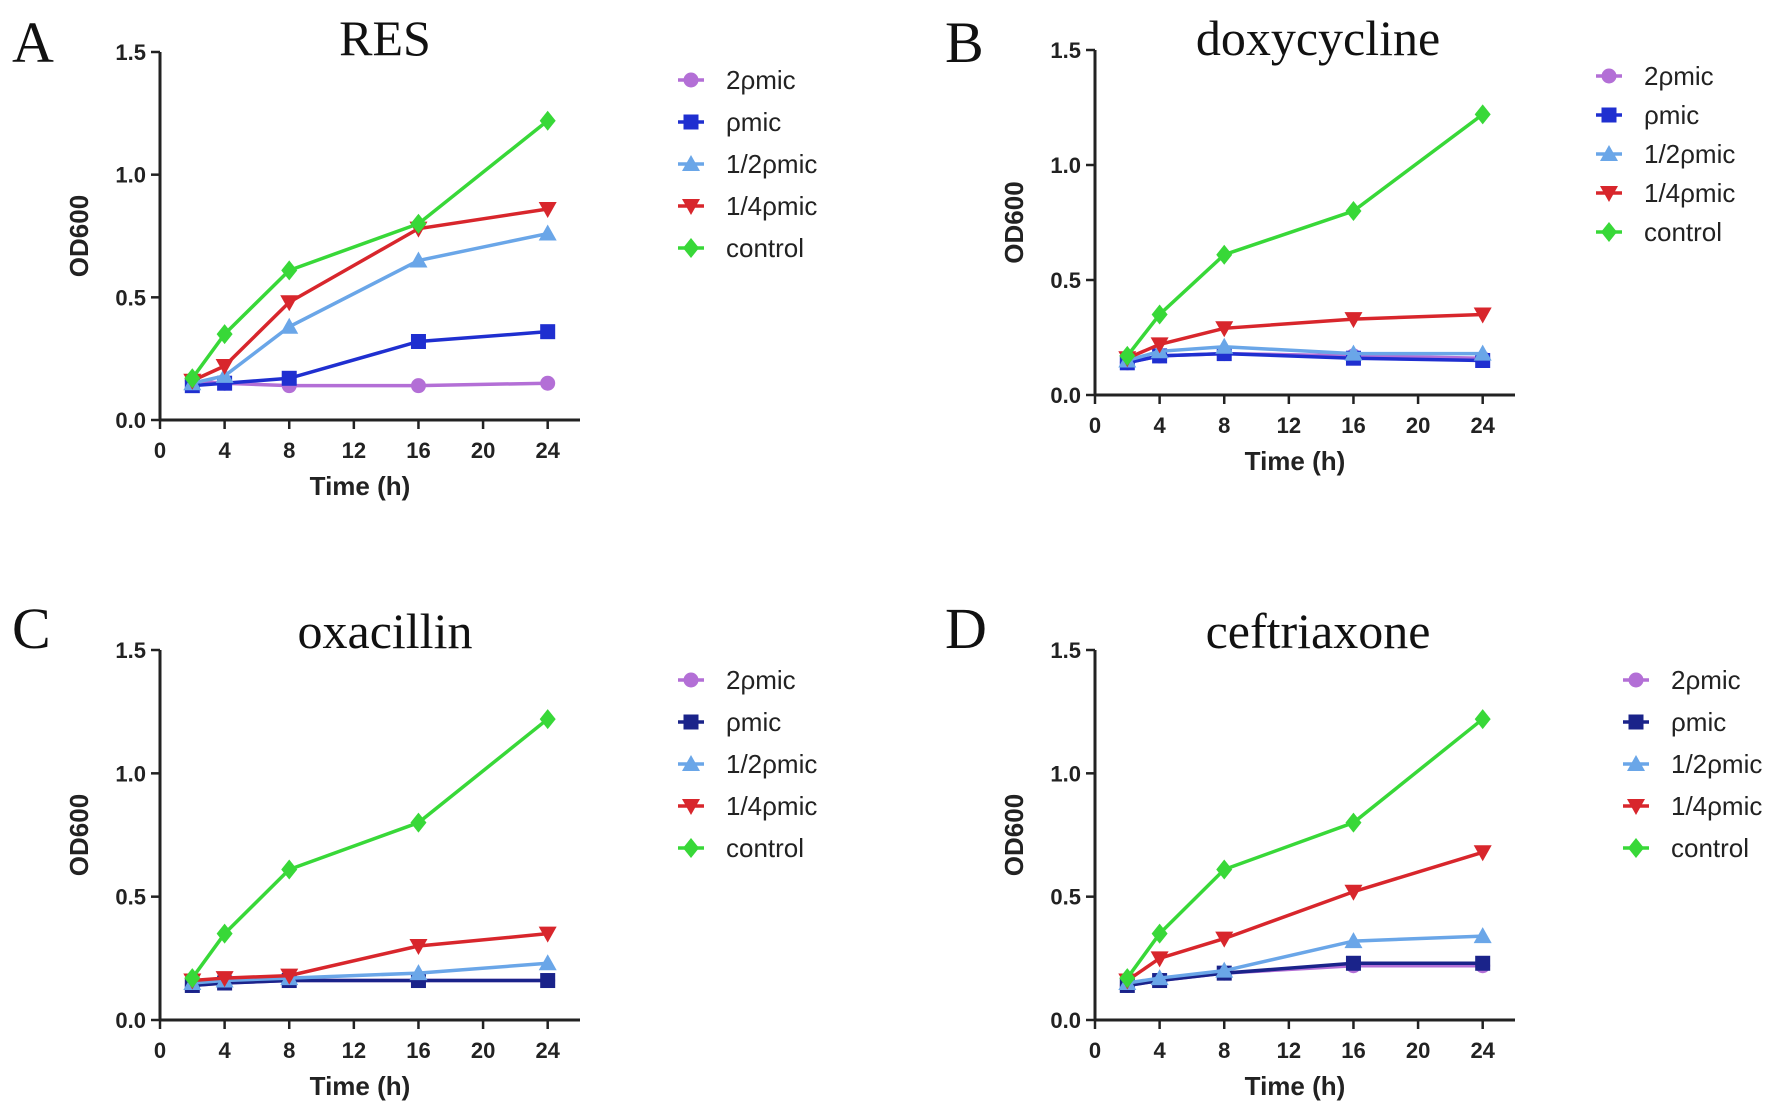  Describe the element at coordinates (370, 296) in the screenshot. I see `series-1/4ρmic` at that location.